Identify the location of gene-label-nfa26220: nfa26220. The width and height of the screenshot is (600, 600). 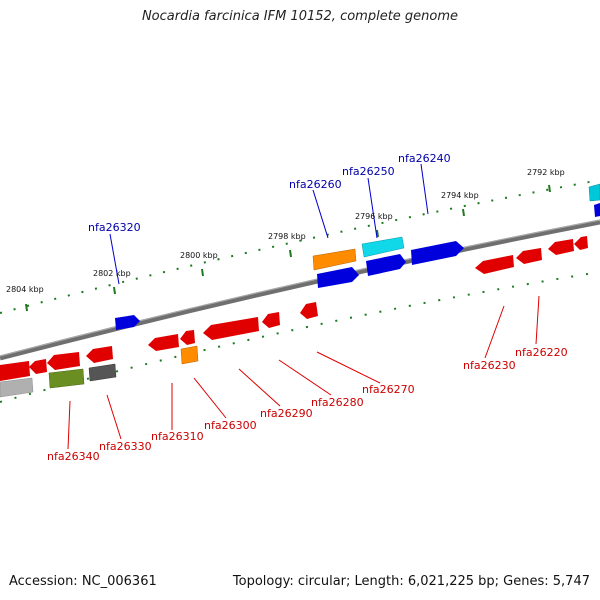
(541, 352).